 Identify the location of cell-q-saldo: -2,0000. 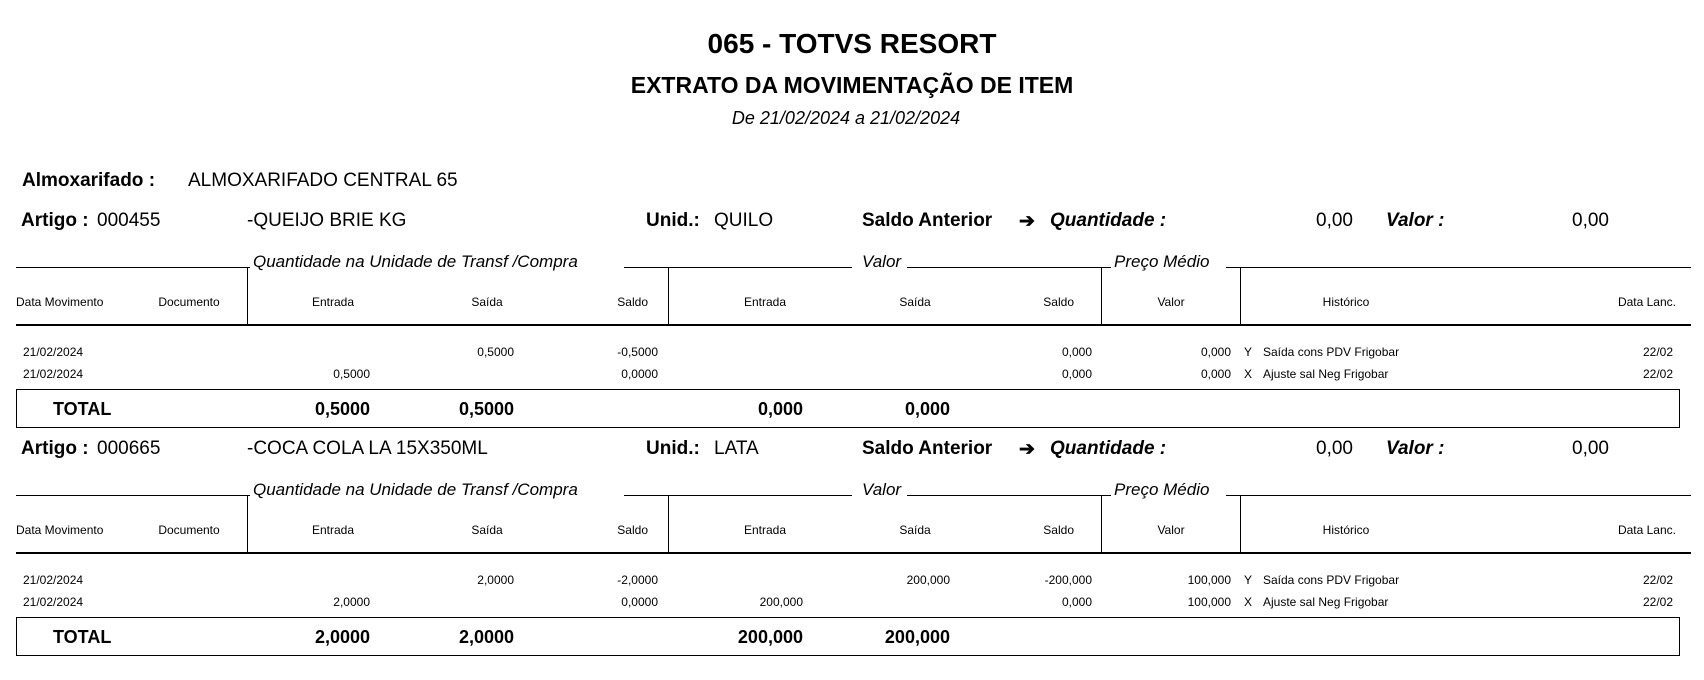
(637, 580).